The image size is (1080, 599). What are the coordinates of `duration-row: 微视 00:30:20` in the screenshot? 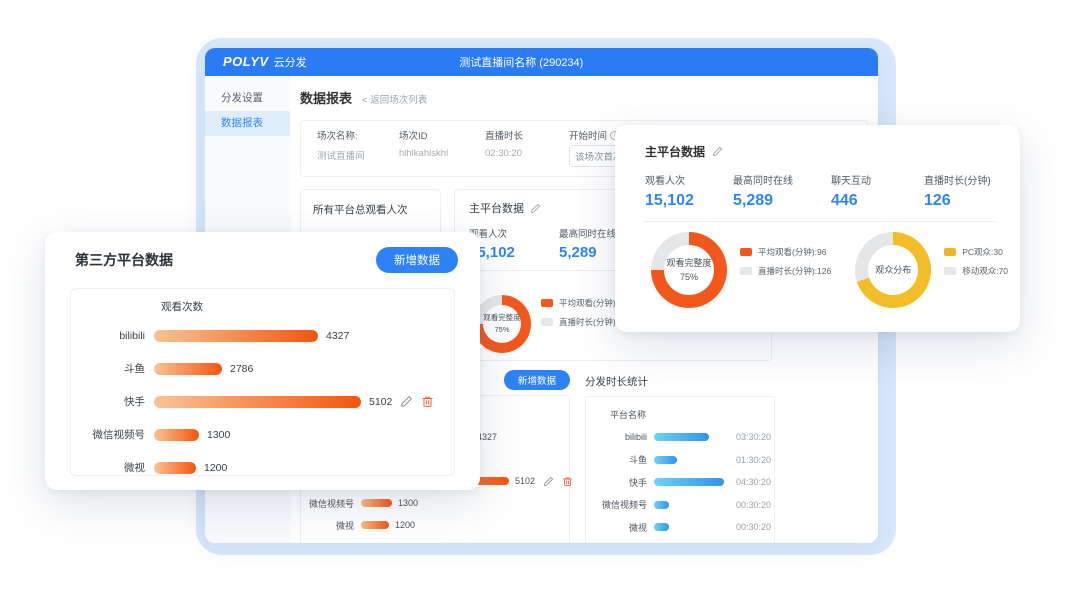 It's located at (683, 527).